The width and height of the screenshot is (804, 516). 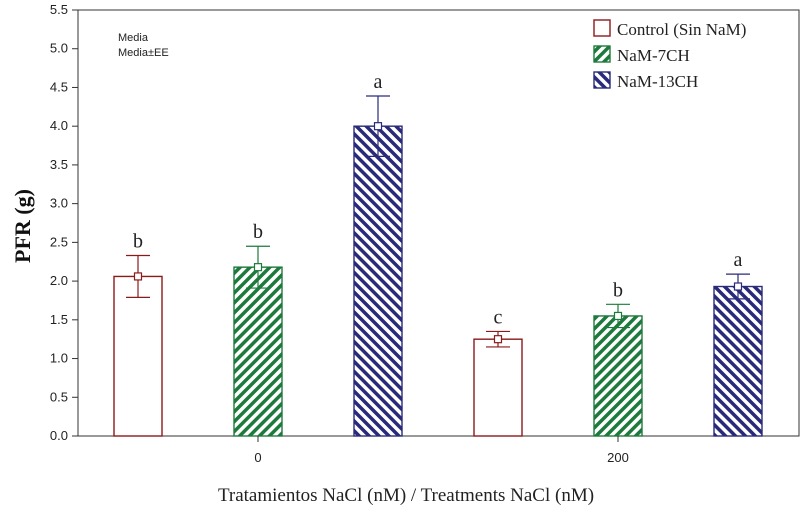 What do you see at coordinates (59, 435) in the screenshot?
I see `y-tick-label: 0.0` at bounding box center [59, 435].